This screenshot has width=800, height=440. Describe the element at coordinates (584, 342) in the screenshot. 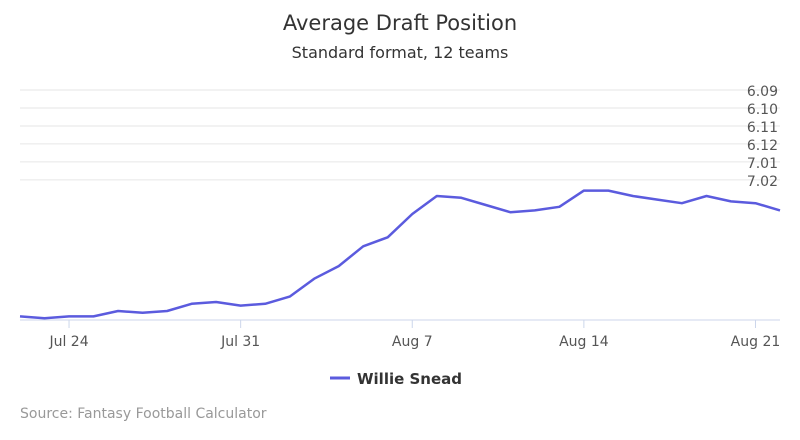

I see `x-tick-label: Aug 14` at that location.